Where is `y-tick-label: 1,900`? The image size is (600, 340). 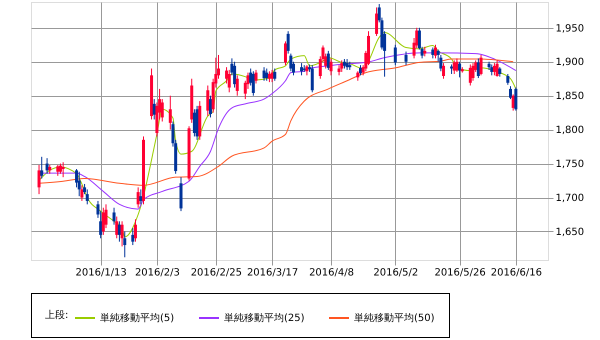 y-tick-label: 1,900 is located at coordinates (570, 62).